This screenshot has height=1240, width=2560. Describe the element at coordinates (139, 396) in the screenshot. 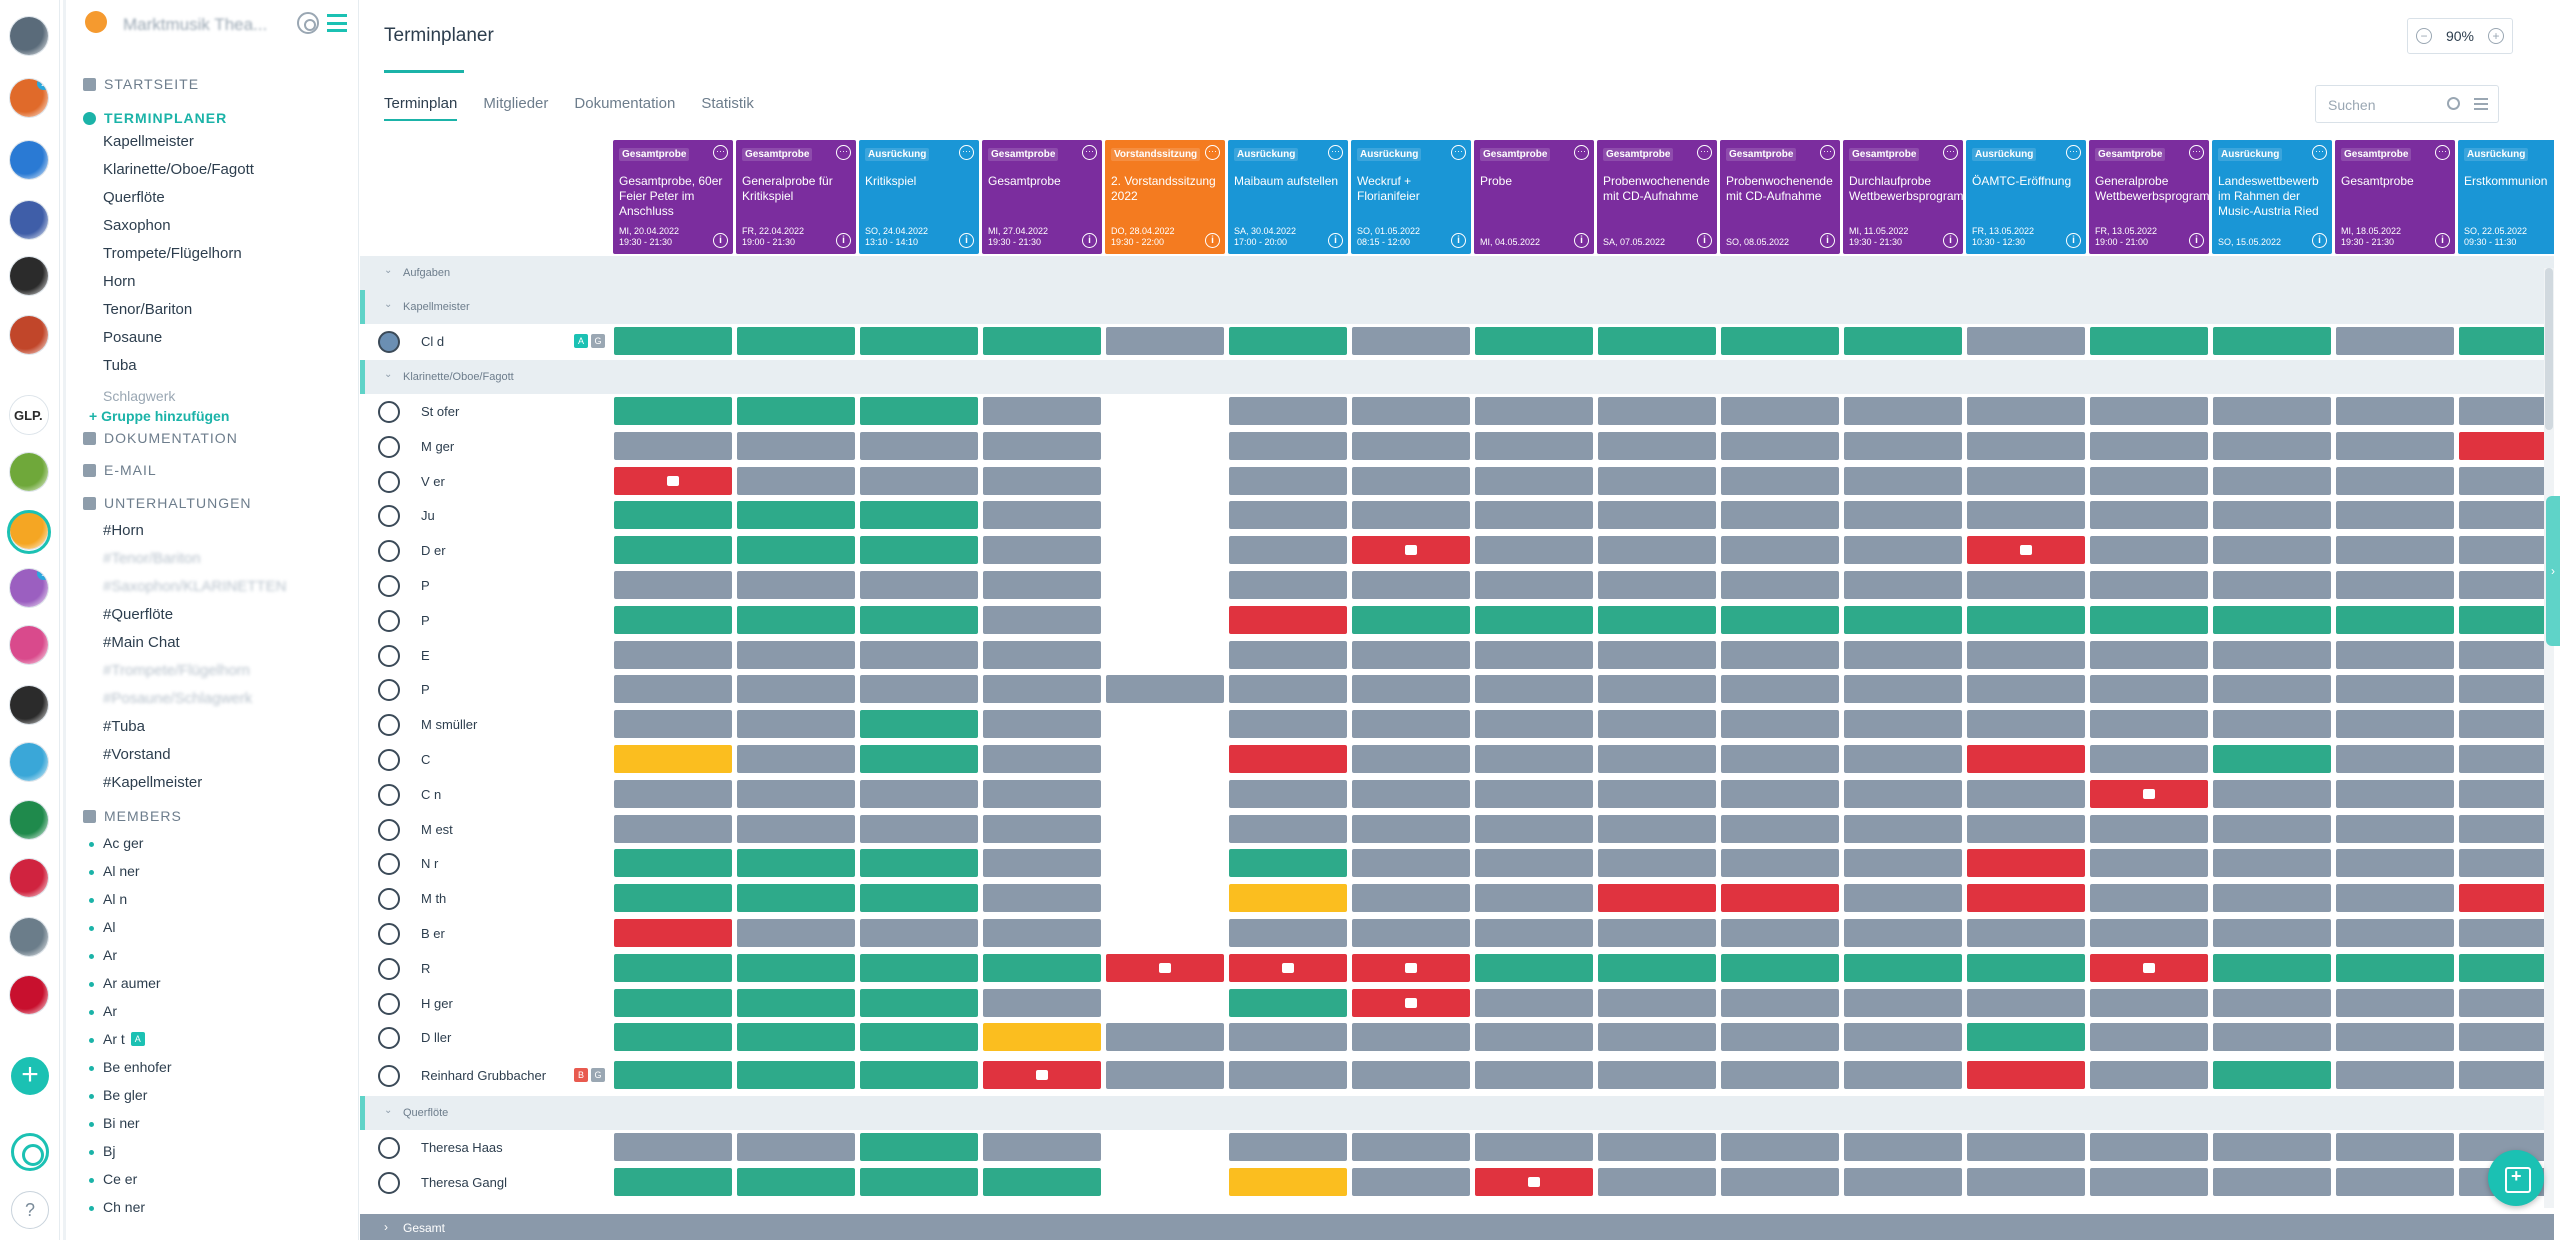

I see `nav-group-schlagwerk: Schlagwerk` at that location.